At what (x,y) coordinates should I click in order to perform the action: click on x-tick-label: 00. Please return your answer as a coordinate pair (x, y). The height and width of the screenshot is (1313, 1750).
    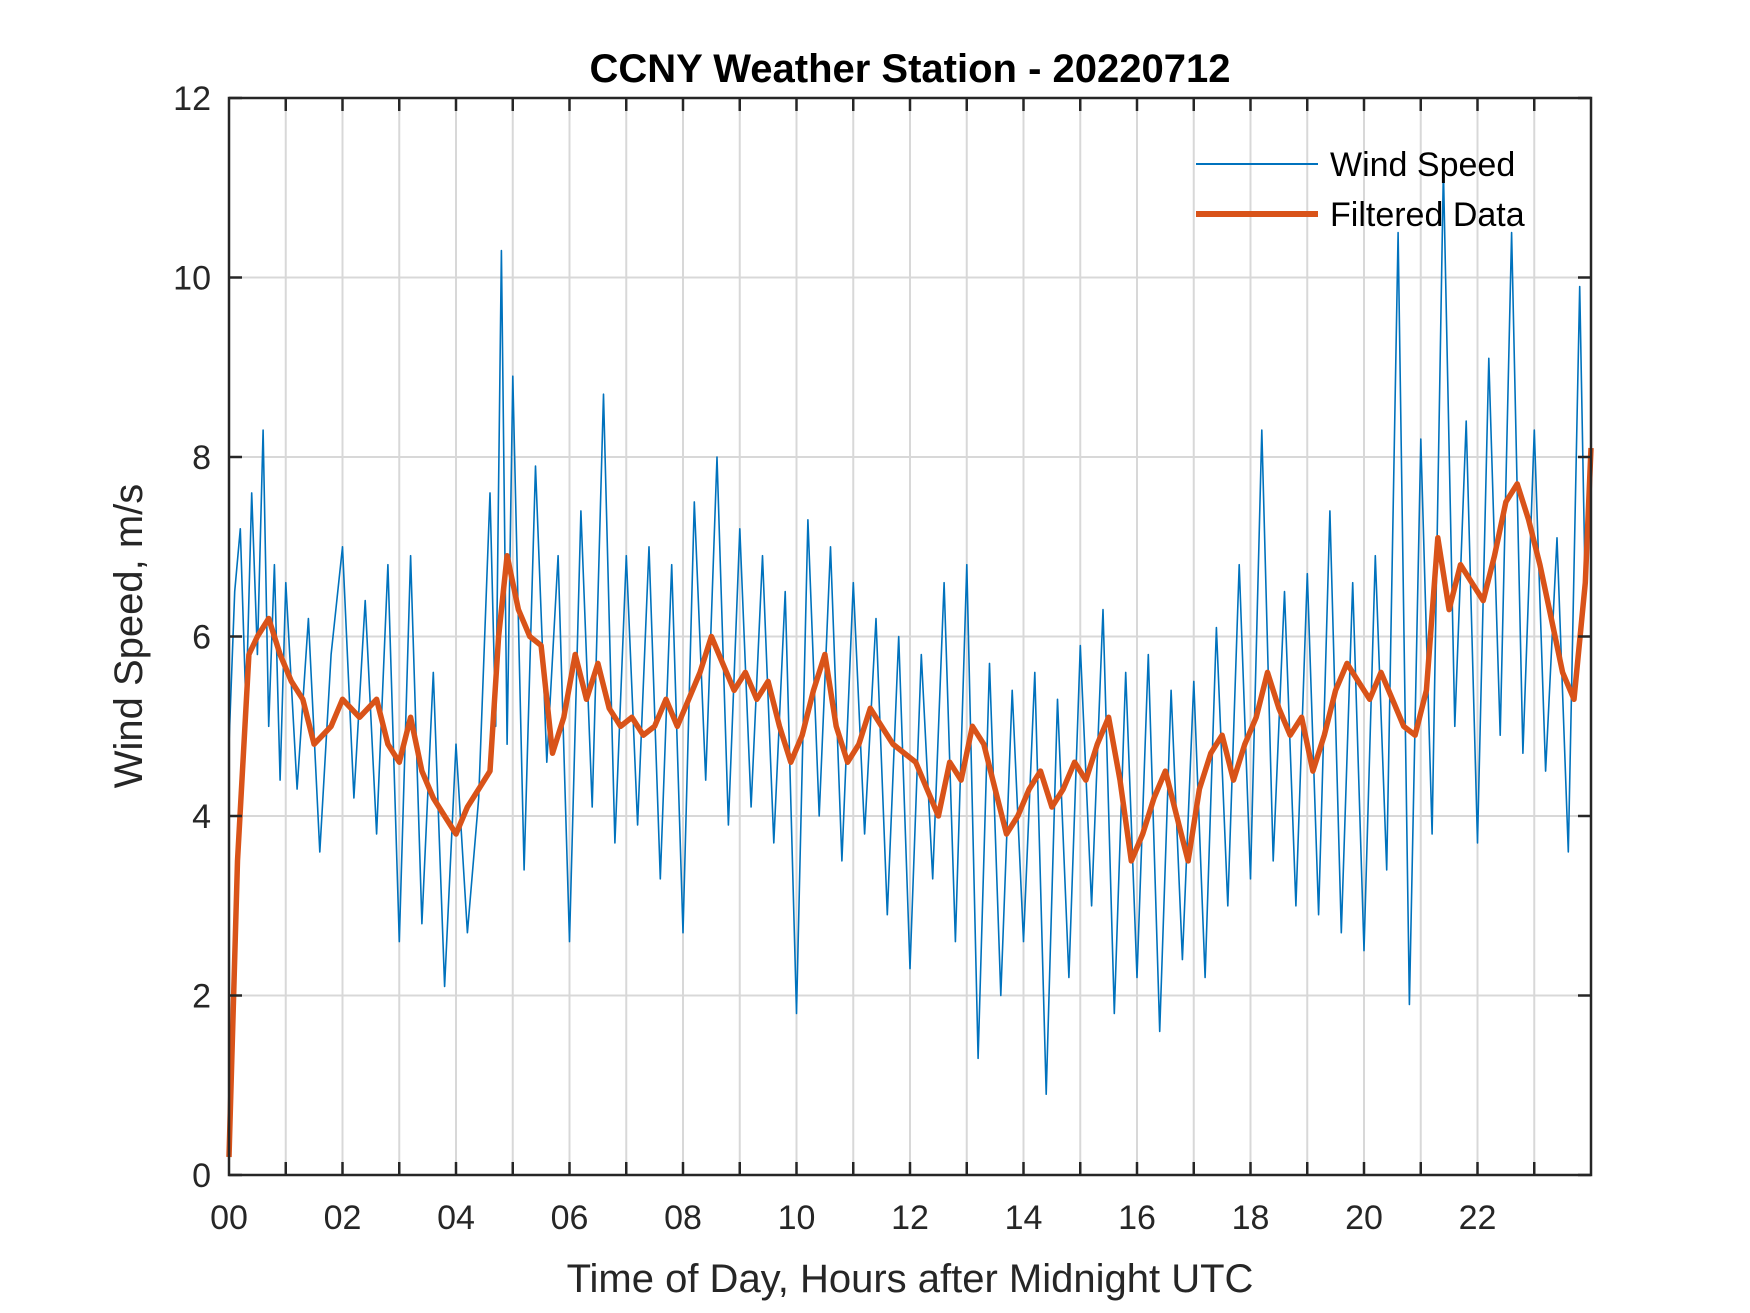
    Looking at the image, I should click on (229, 1218).